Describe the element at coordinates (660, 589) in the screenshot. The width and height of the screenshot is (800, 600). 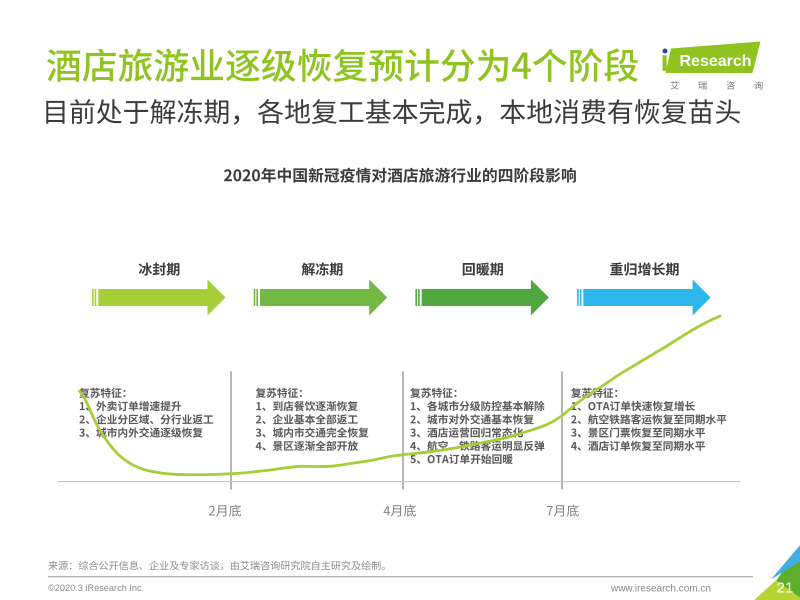
I see `svg-text: www.iresearch.com.cn` at that location.